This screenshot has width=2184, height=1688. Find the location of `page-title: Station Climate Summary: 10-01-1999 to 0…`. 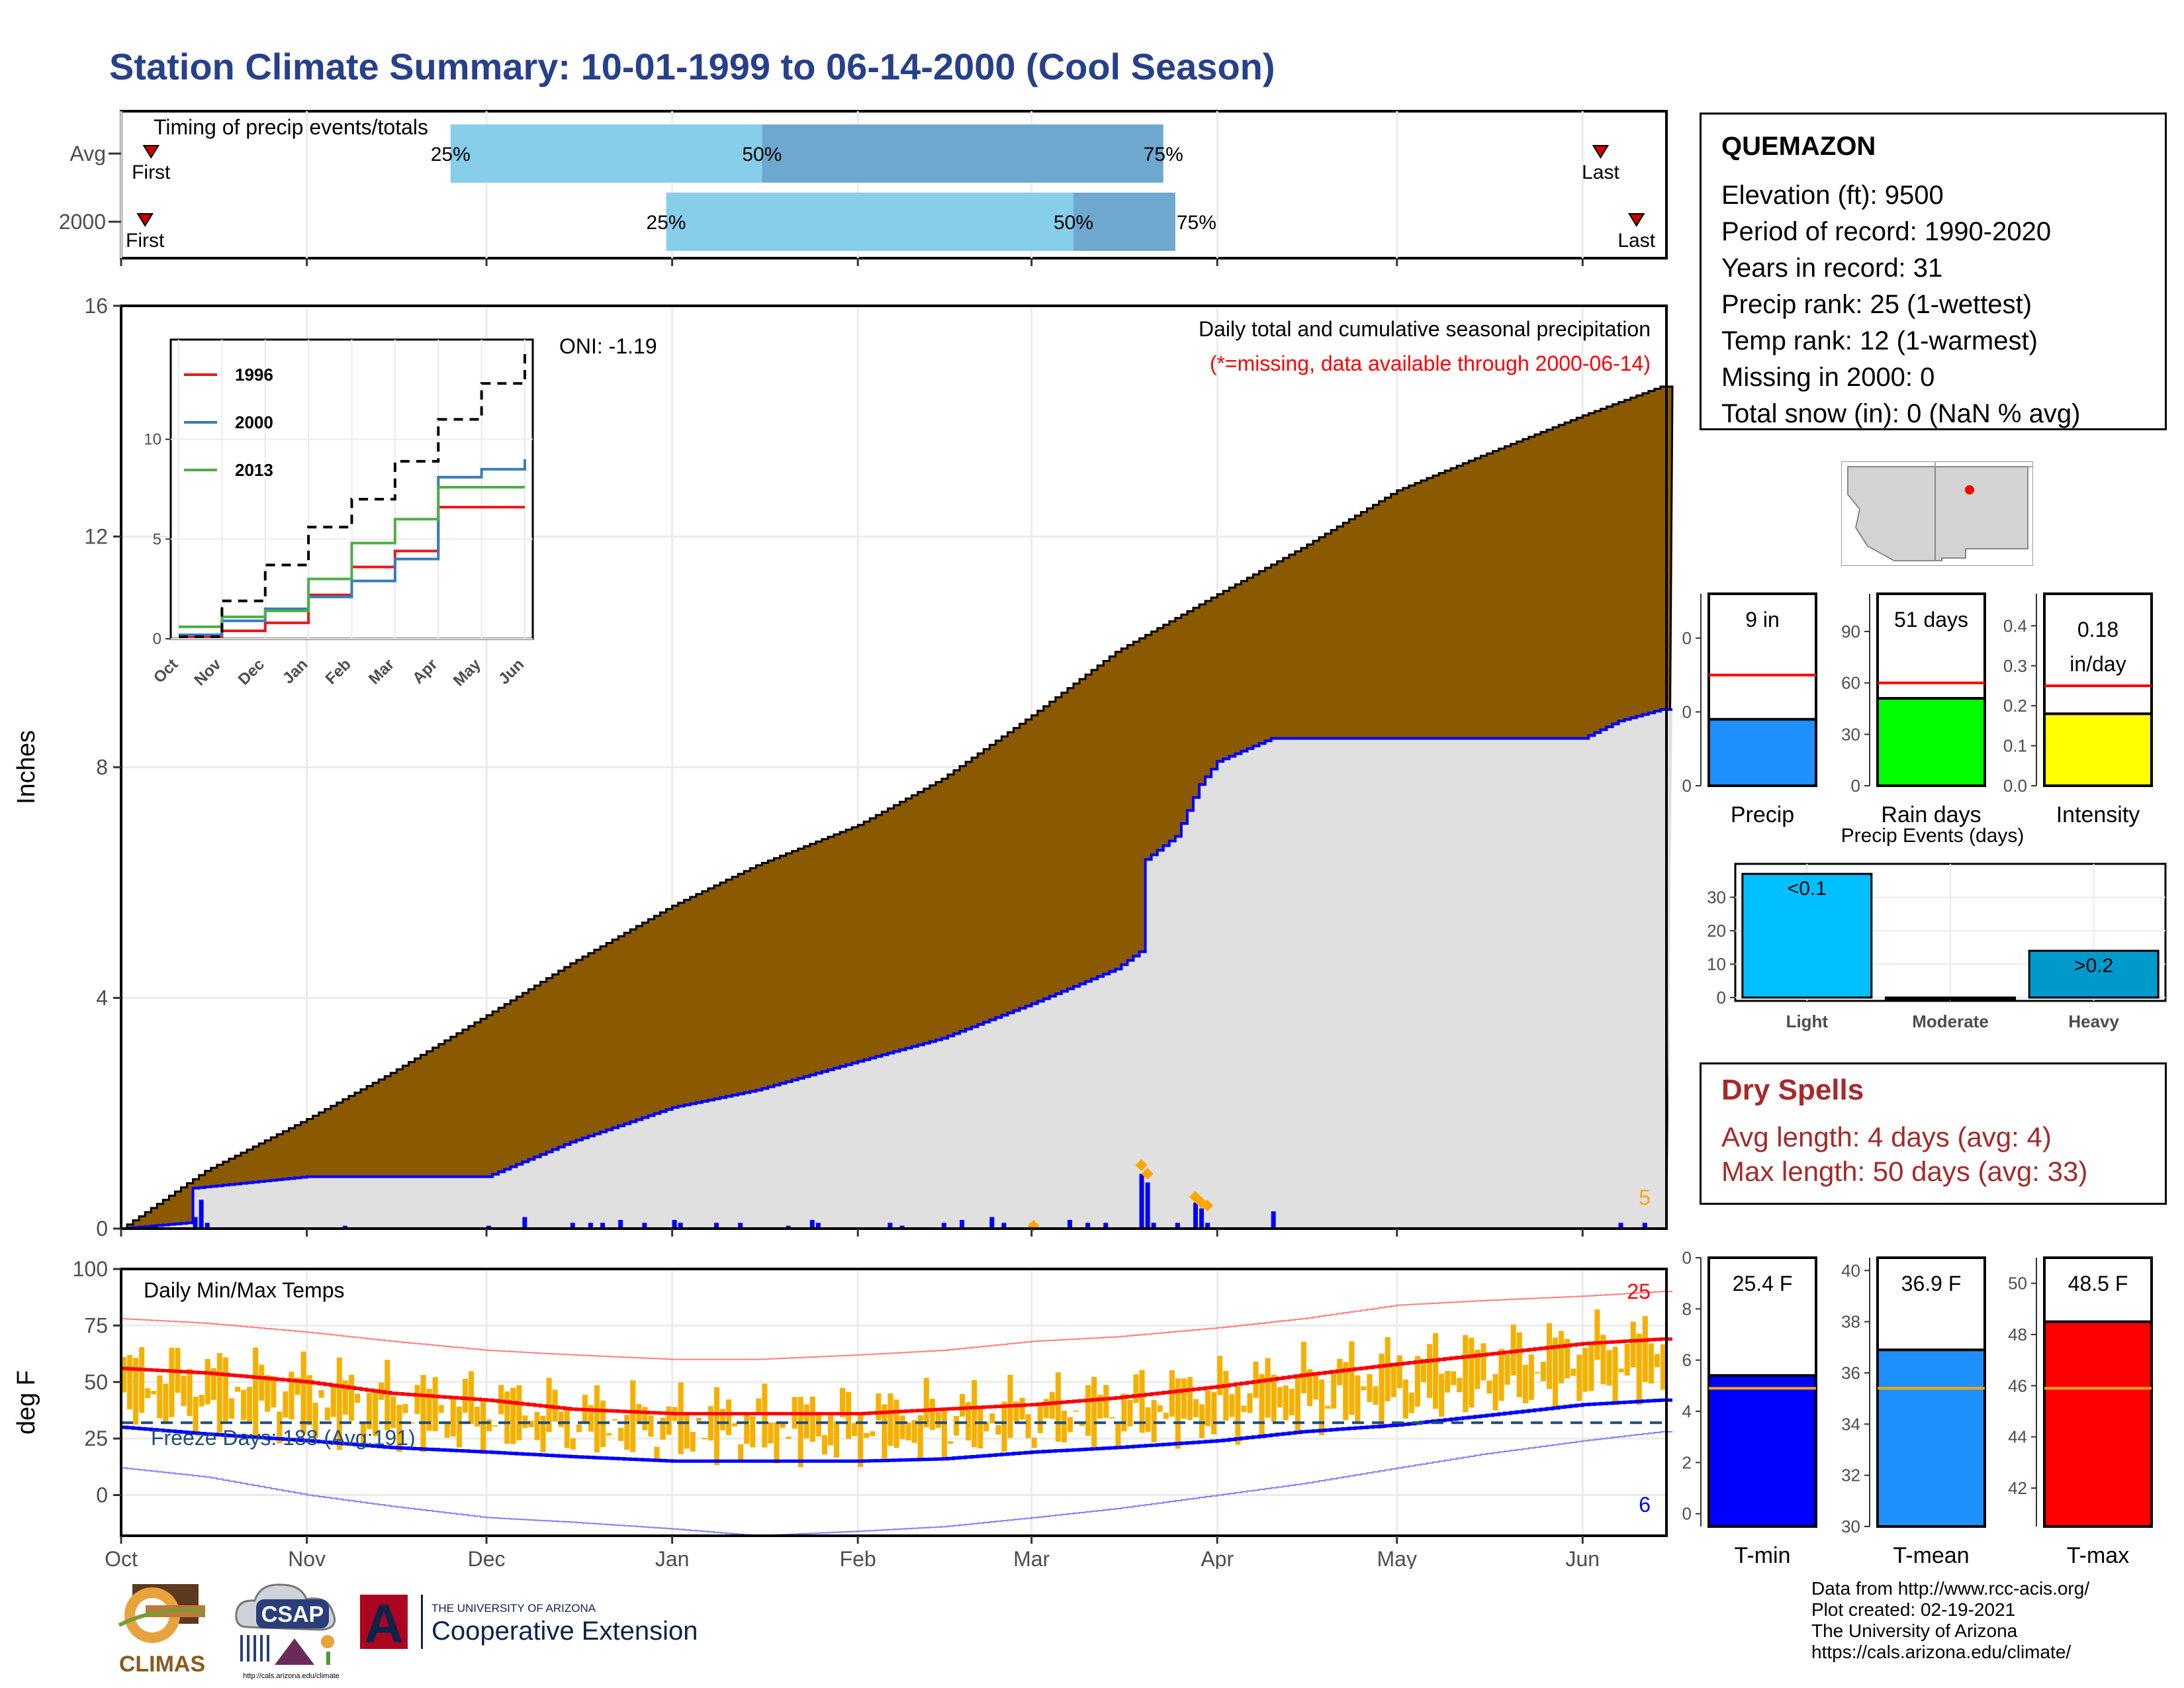

page-title: Station Climate Summary: 10-01-1999 to 0… is located at coordinates (692, 66).